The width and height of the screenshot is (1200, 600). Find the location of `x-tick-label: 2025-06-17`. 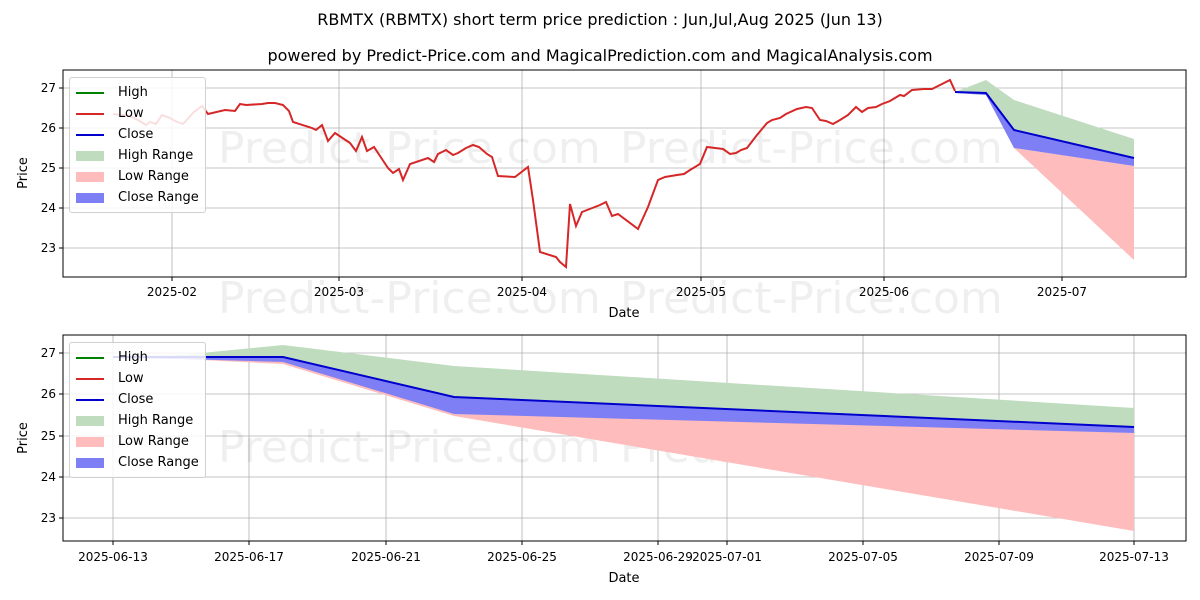

x-tick-label: 2025-06-17 is located at coordinates (249, 557).